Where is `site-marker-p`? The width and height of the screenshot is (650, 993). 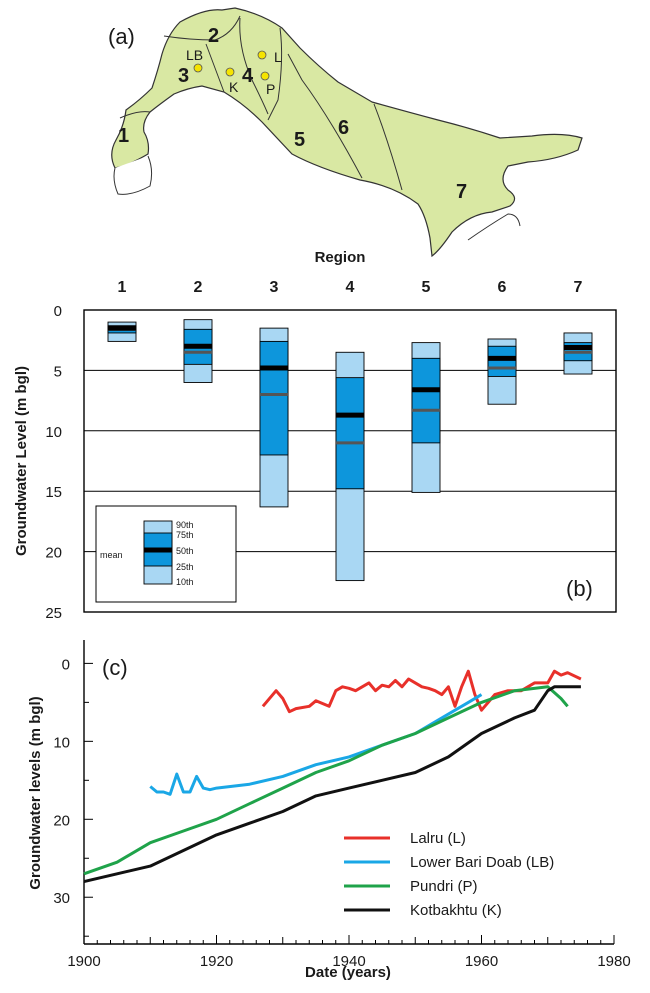 site-marker-p is located at coordinates (265, 76).